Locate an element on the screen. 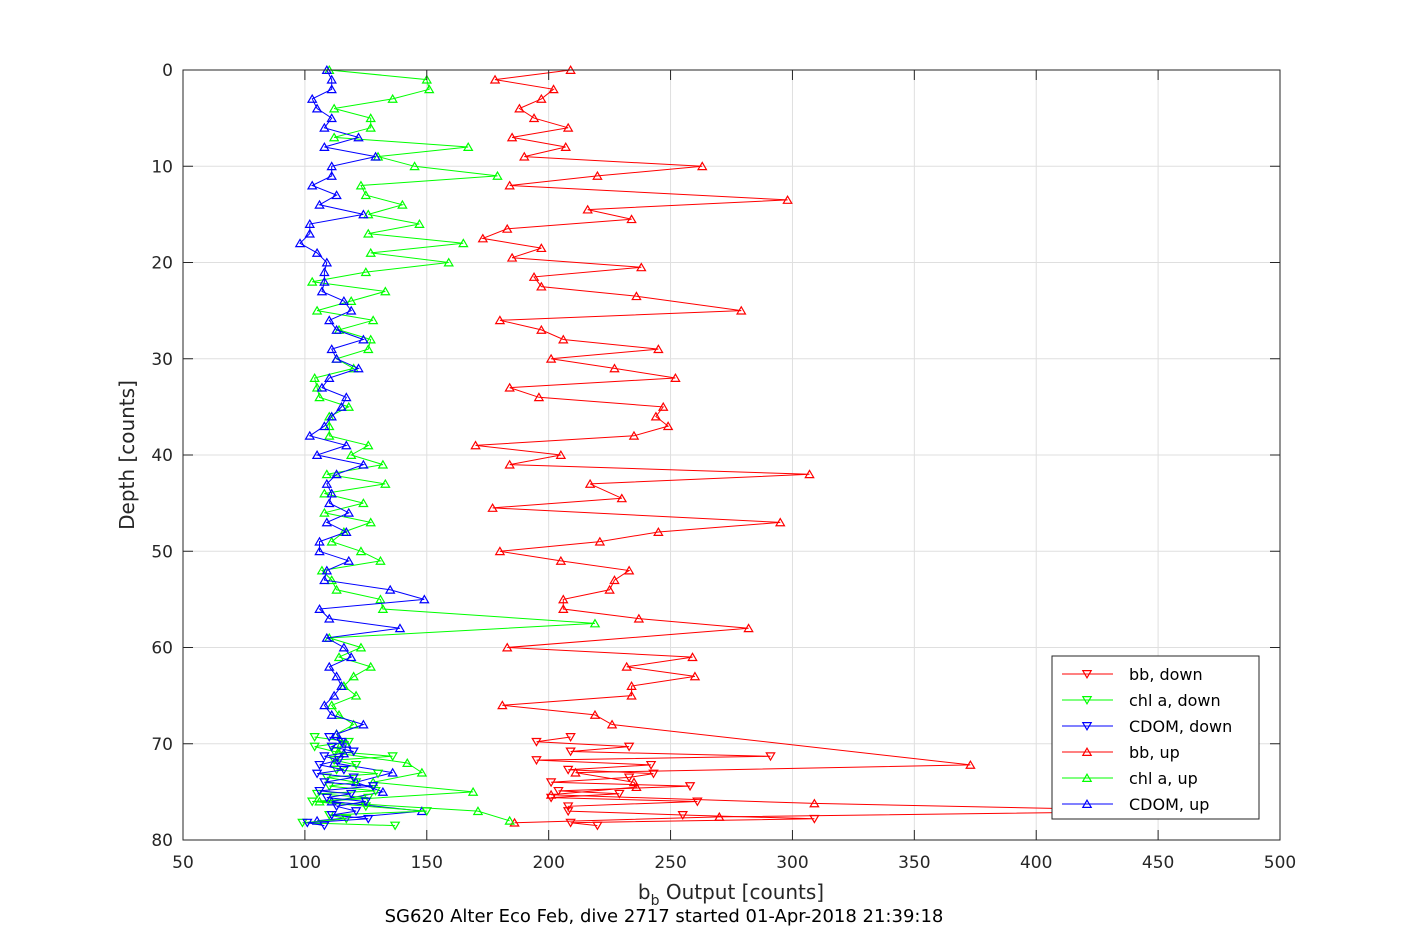 This screenshot has width=1417, height=945. legend-marker is located at coordinates (1087, 777).